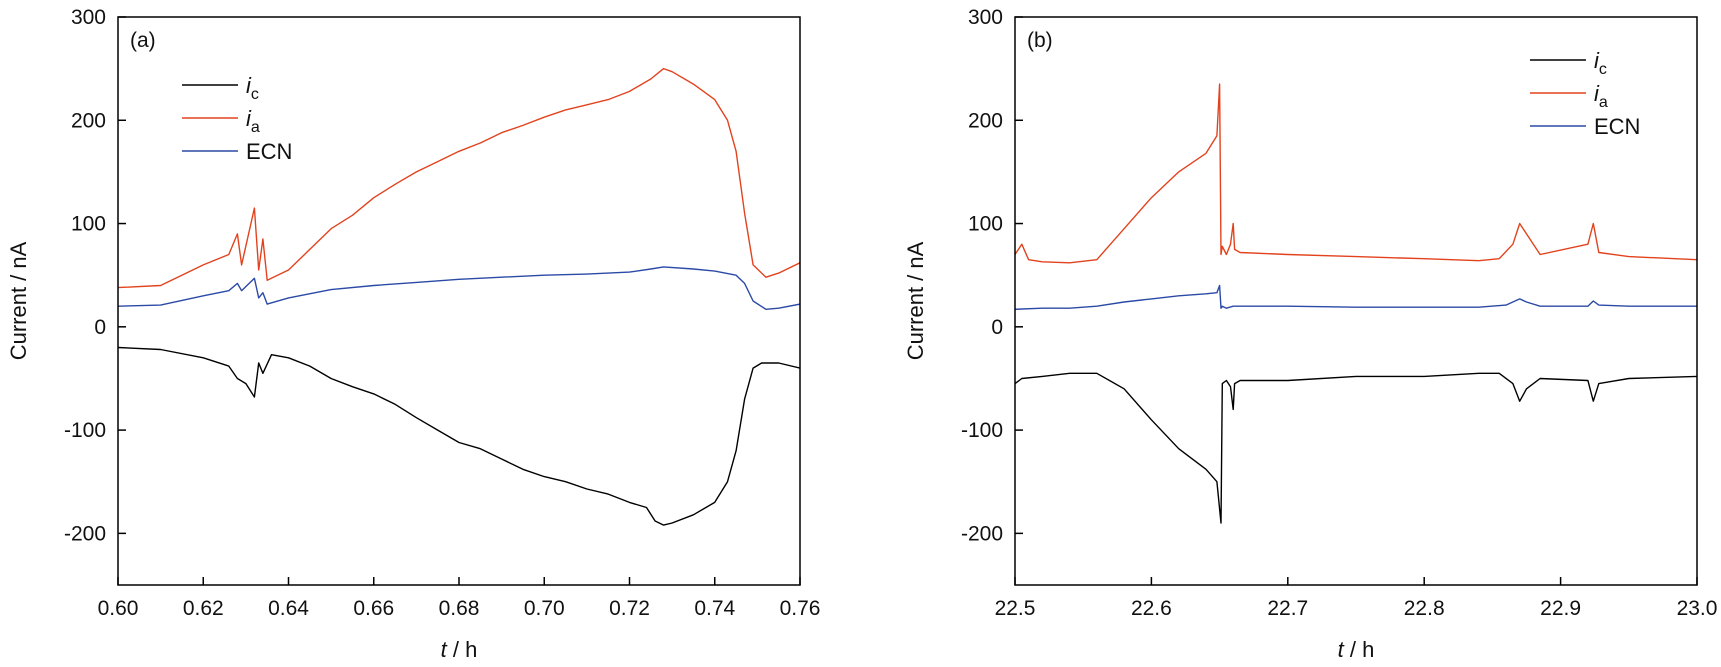  Describe the element at coordinates (1560, 608) in the screenshot. I see `x-tick-label: 22.9` at that location.